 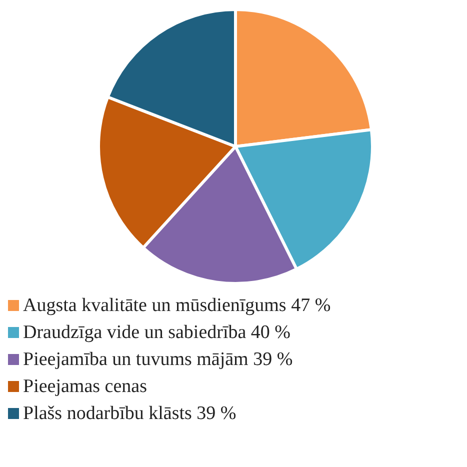 What do you see at coordinates (158, 360) in the screenshot?
I see `legend-label: Pieejamība un tuvums mājām 39 %` at bounding box center [158, 360].